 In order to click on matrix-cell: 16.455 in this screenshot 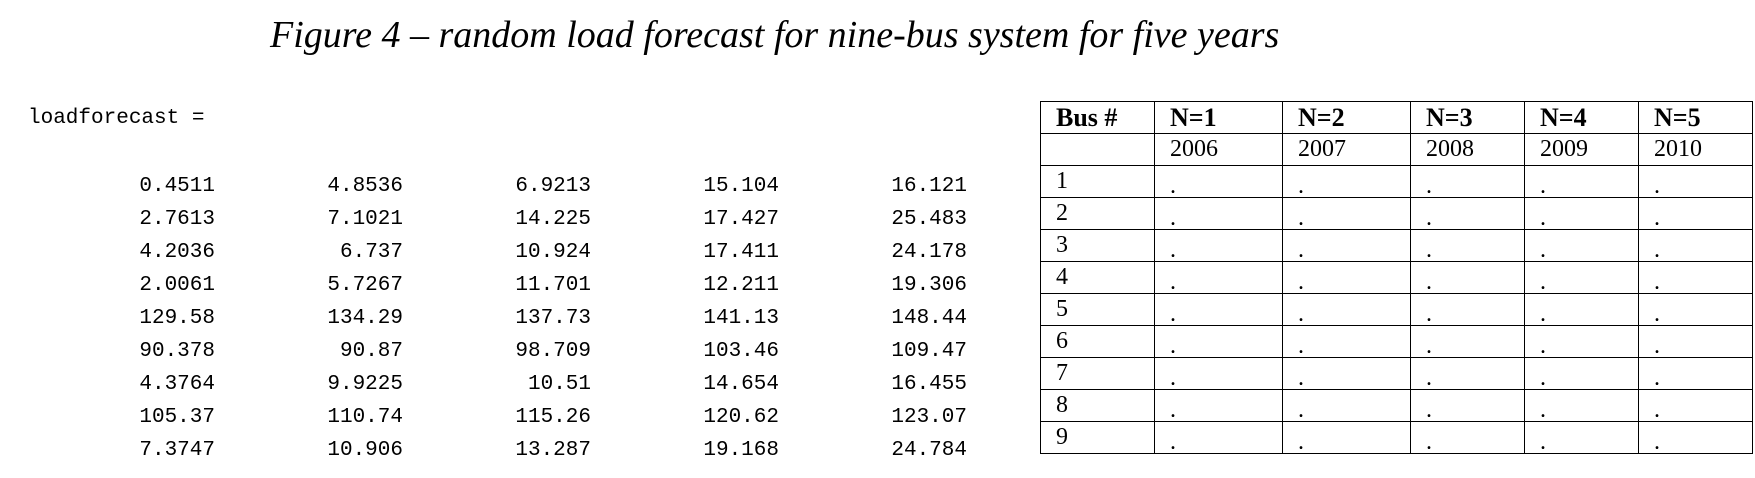, I will do `click(929, 384)`.